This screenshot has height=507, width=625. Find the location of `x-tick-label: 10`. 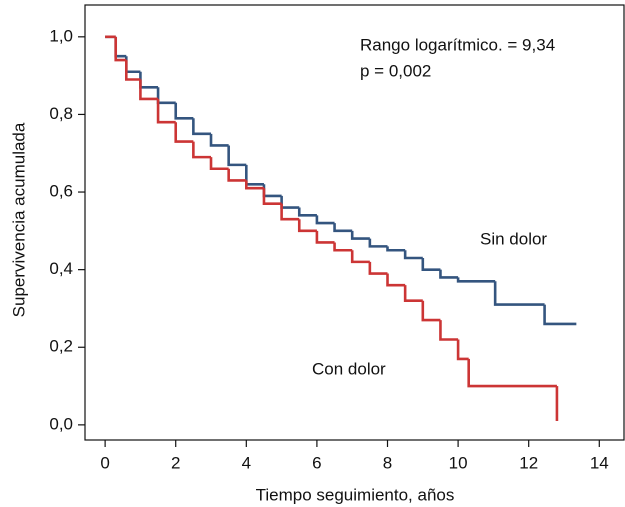

x-tick-label: 10 is located at coordinates (458, 462).